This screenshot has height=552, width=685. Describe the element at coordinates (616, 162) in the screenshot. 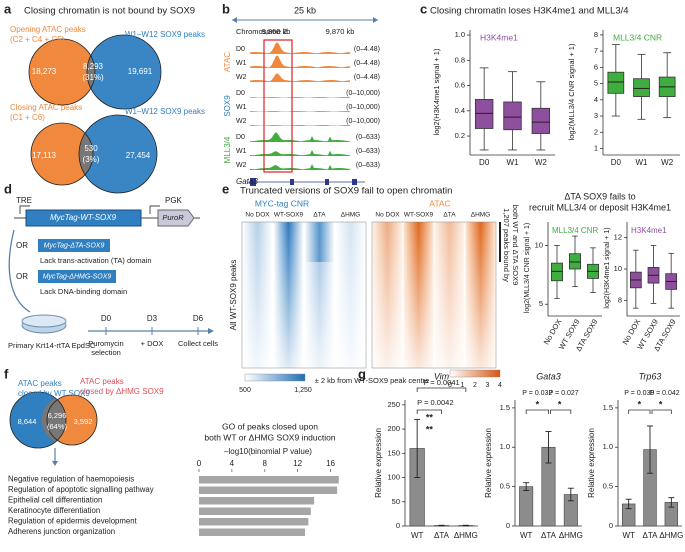

I see `x-tick-label: D0` at that location.